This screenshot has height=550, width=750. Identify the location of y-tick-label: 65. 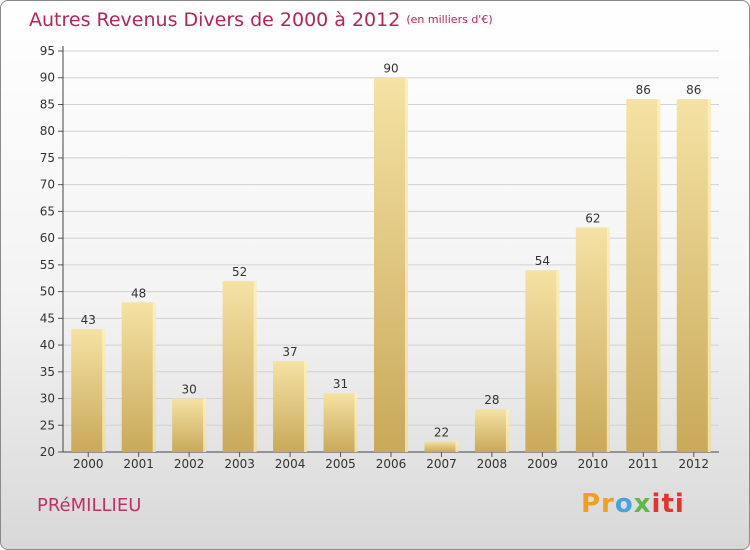
(47, 211).